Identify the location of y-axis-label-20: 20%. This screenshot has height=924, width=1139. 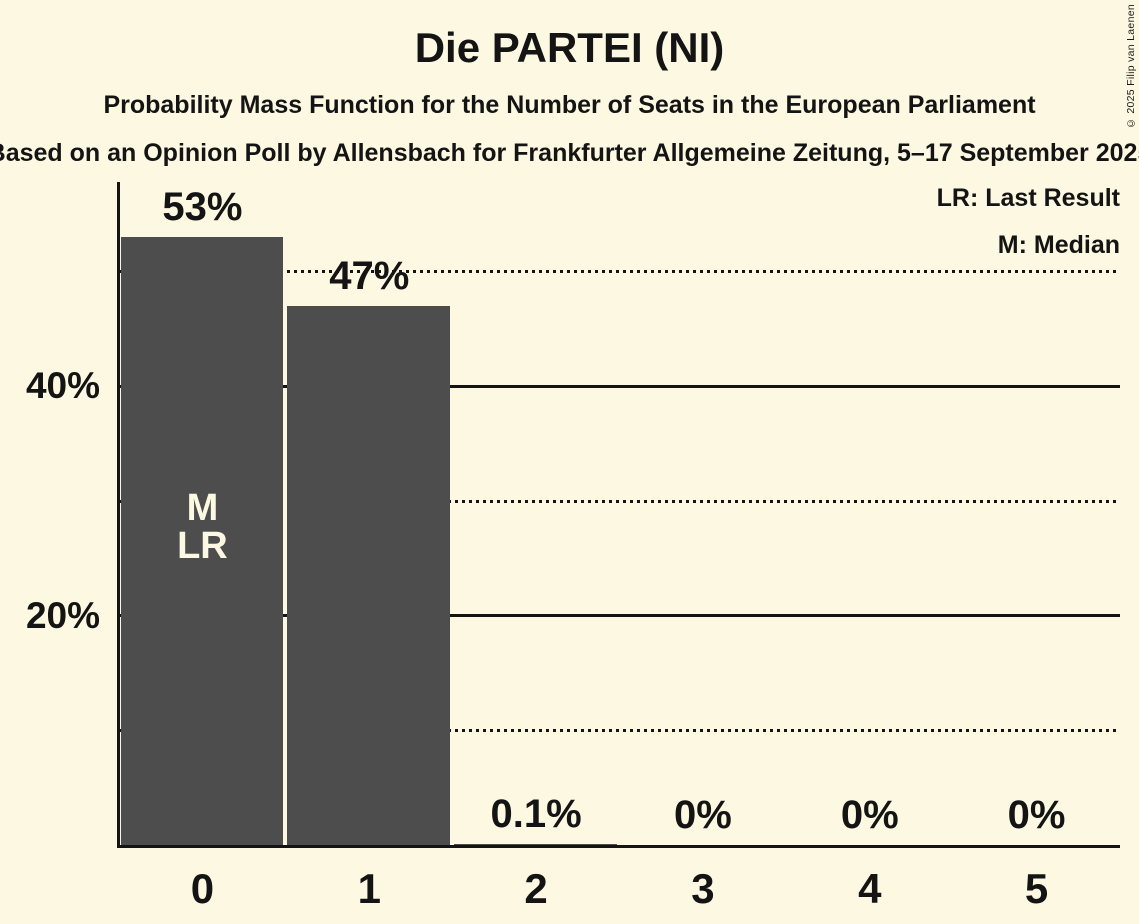
(62, 615).